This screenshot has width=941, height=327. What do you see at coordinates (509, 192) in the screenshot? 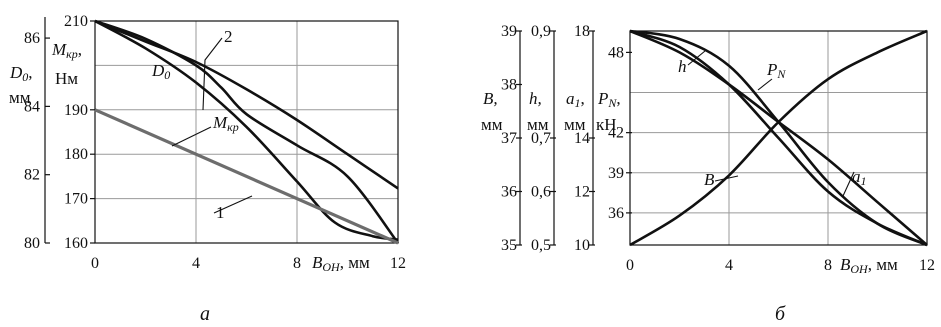
I see `B-tick-label: 36` at bounding box center [509, 192].